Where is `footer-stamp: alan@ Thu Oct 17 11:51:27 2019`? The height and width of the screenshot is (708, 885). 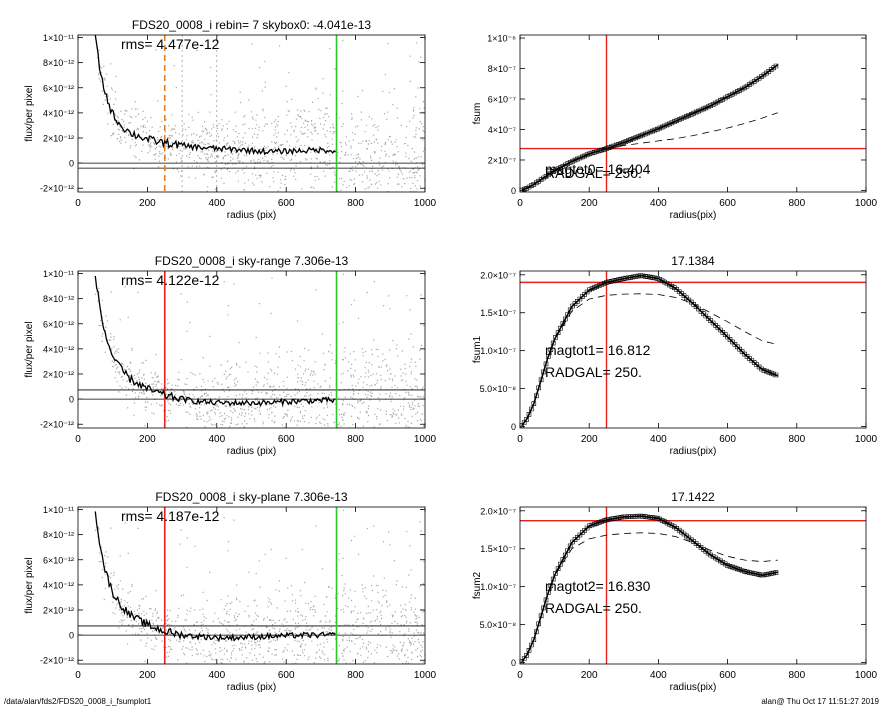 footer-stamp: alan@ Thu Oct 17 11:51:27 2019 is located at coordinates (820, 701).